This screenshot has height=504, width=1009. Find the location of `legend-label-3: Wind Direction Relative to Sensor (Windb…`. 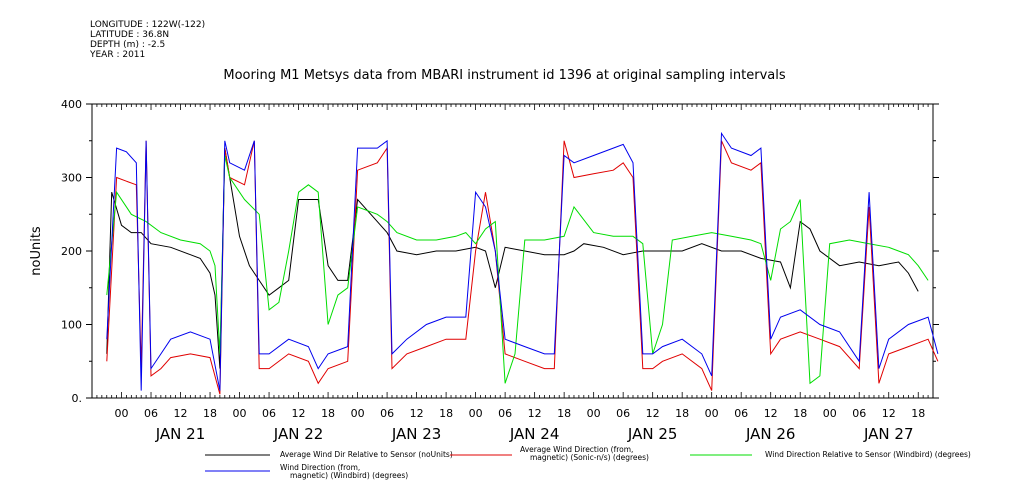

legend-label-3: Wind Direction Relative to Sensor (Windb… is located at coordinates (868, 454).